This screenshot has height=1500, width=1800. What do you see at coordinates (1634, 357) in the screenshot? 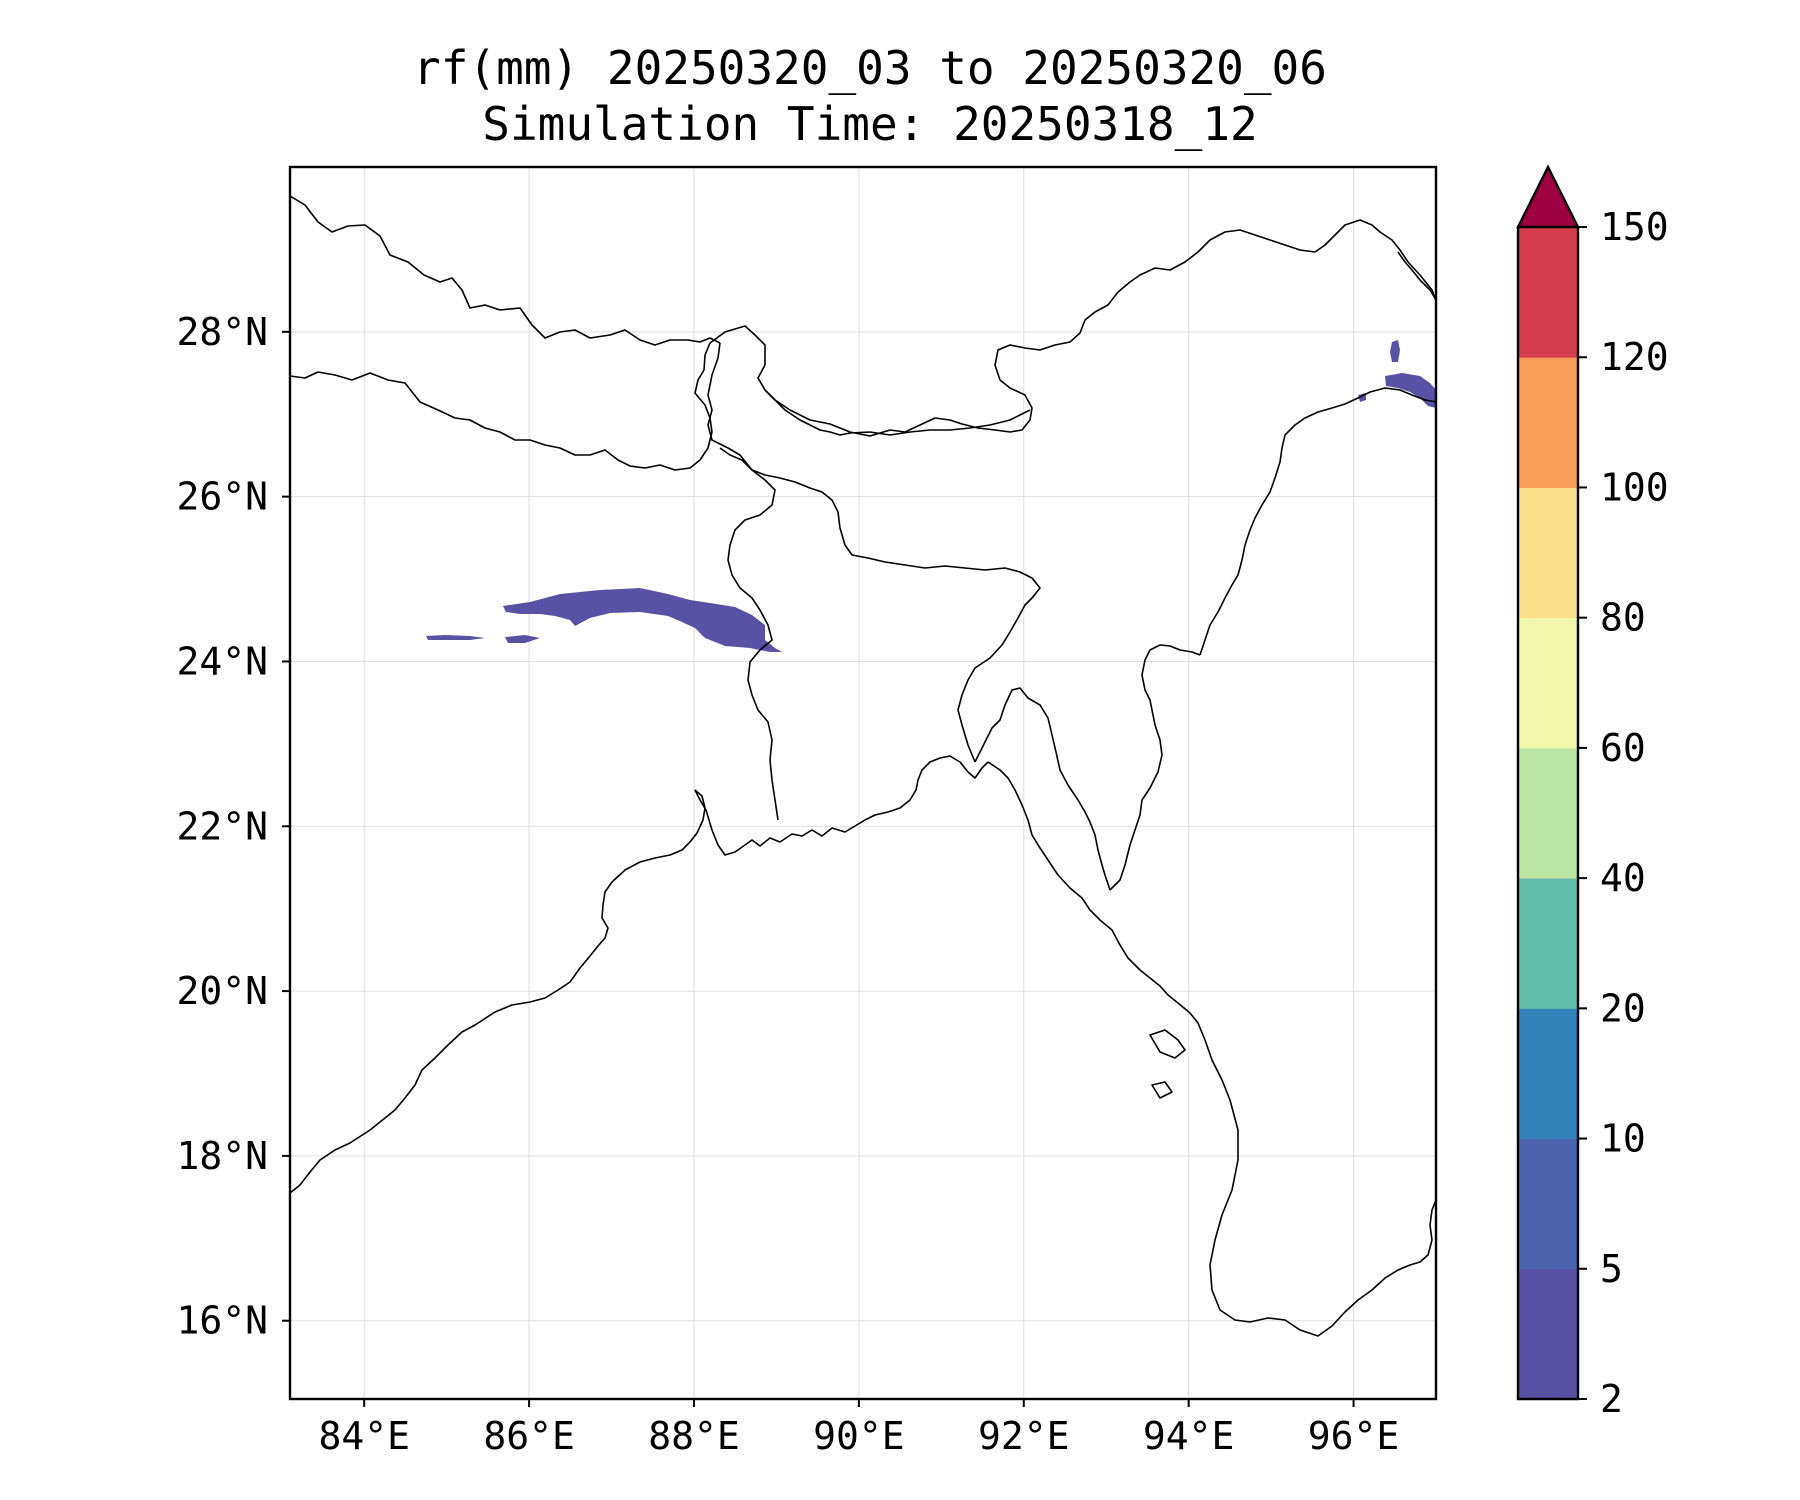
I see `colorbar-tick-label: 120` at bounding box center [1634, 357].